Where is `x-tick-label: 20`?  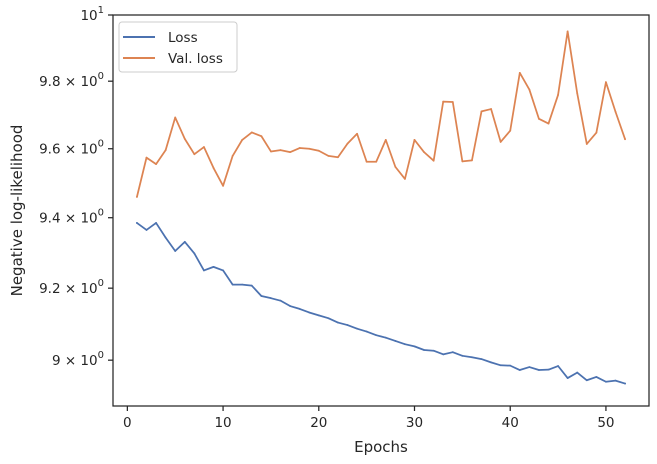
x-tick-label: 20 is located at coordinates (318, 423).